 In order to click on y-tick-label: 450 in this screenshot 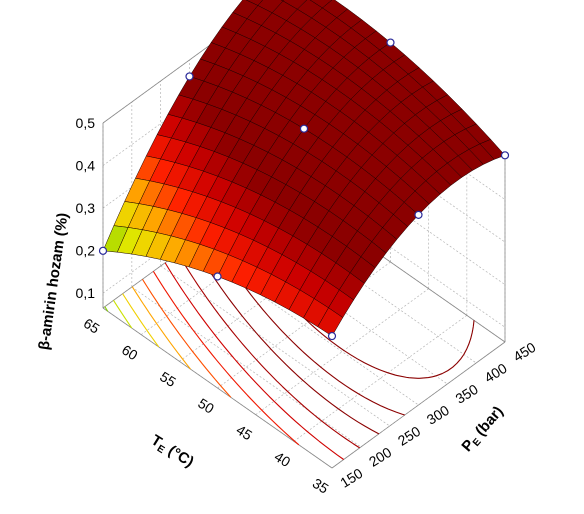, I will do `click(524, 352)`.